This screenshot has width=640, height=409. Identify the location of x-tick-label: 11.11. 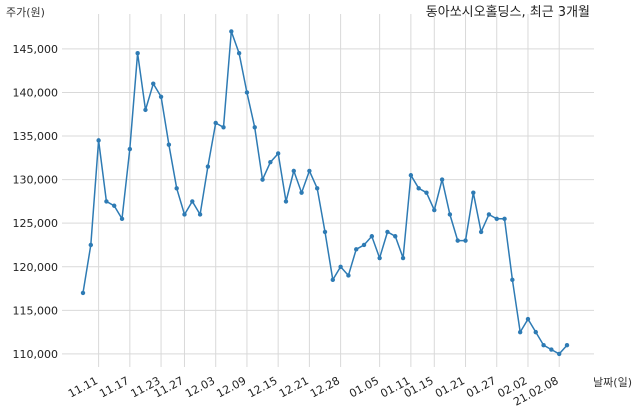
(83, 387).